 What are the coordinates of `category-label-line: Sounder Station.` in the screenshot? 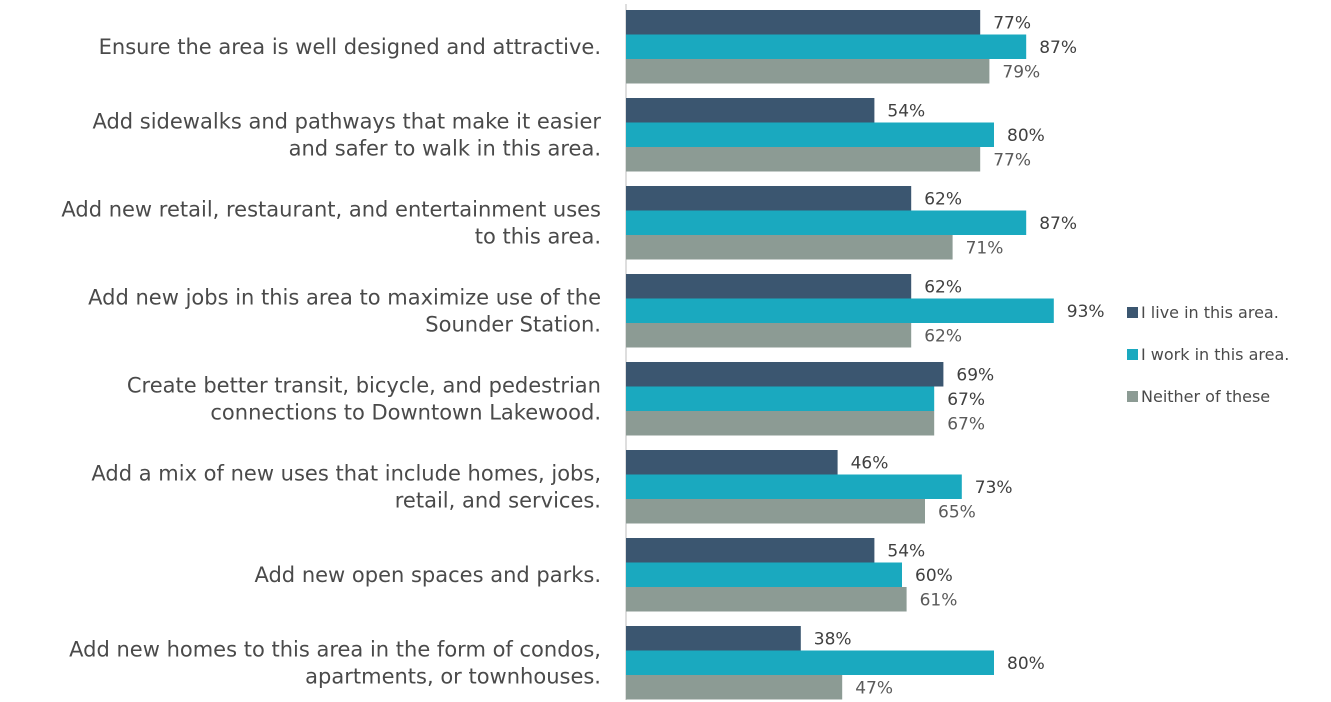 It's located at (513, 324).